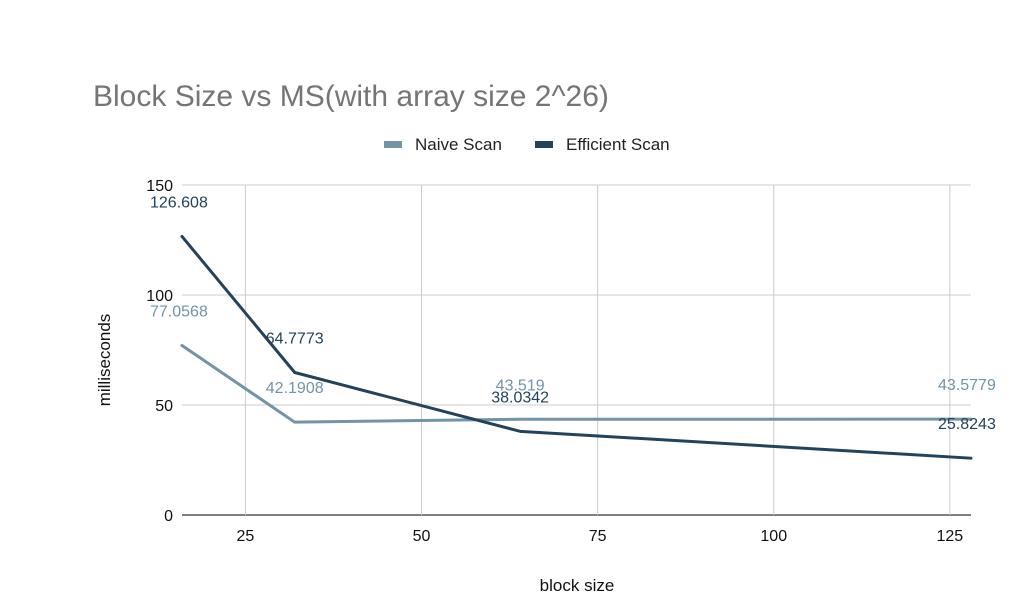  Describe the element at coordinates (164, 406) in the screenshot. I see `y-tick-label: 50` at that location.